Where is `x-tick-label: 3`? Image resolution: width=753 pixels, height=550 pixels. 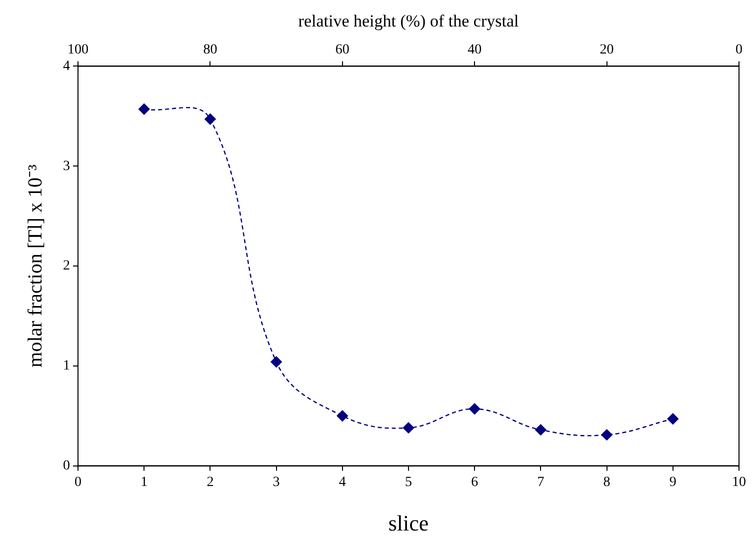
x-tick-label: 3 is located at coordinates (276, 482).